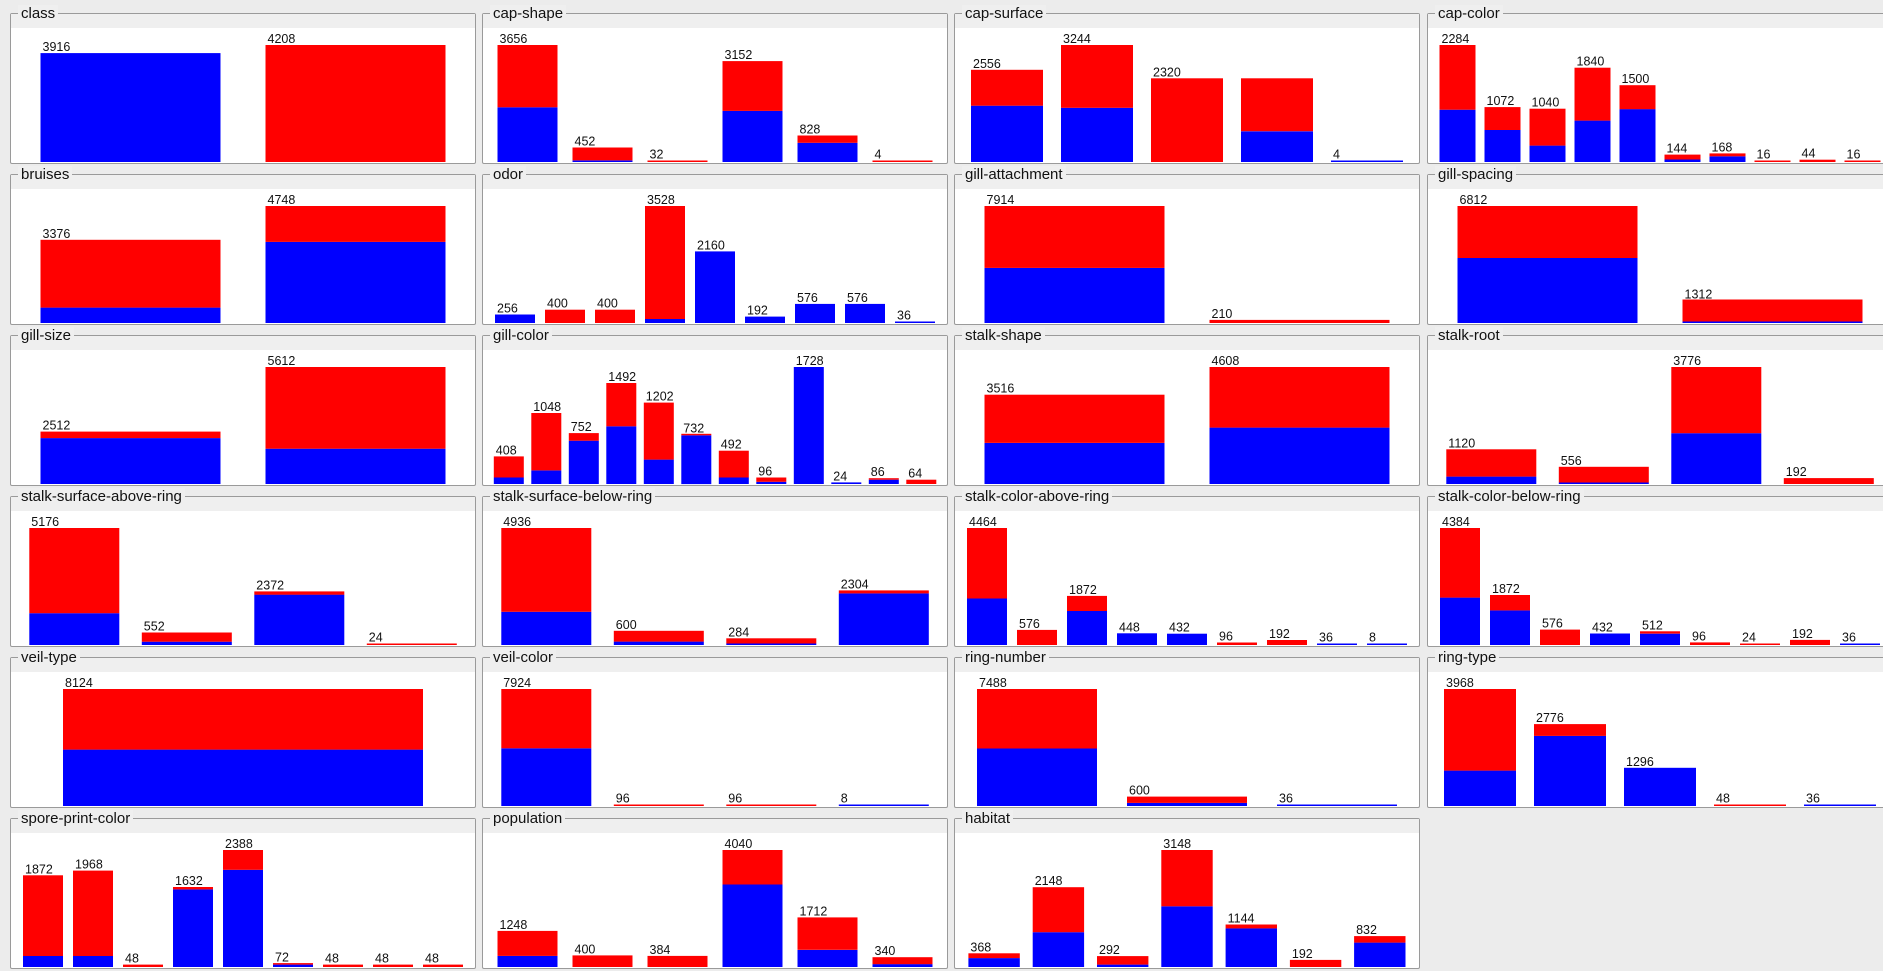 This screenshot has width=1883, height=971. What do you see at coordinates (528, 13) in the screenshot?
I see `chart-title: cap-shape` at bounding box center [528, 13].